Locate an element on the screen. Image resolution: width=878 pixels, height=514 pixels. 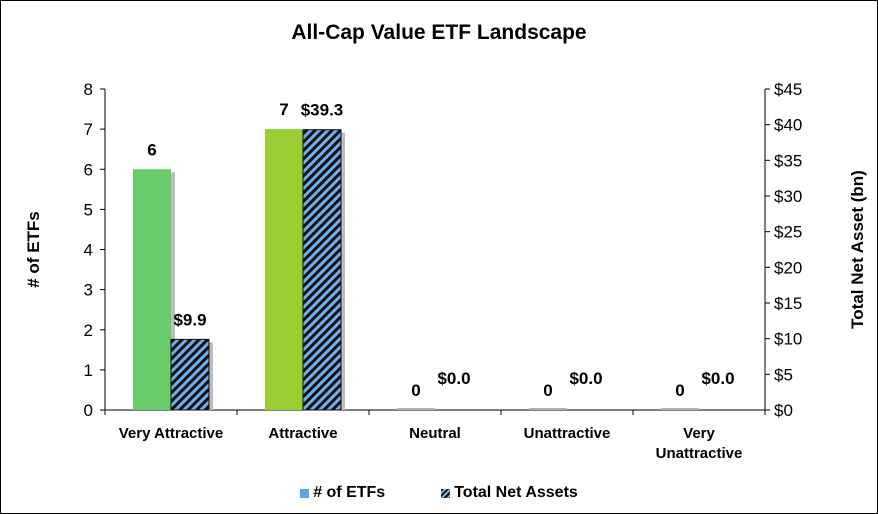
legend-swatch-etfs is located at coordinates (305, 493).